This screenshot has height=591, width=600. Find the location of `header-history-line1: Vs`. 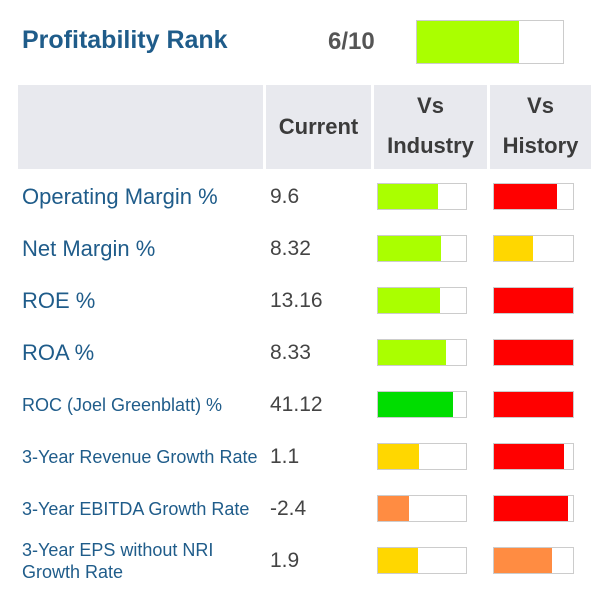

header-history-line1: Vs is located at coordinates (540, 105).